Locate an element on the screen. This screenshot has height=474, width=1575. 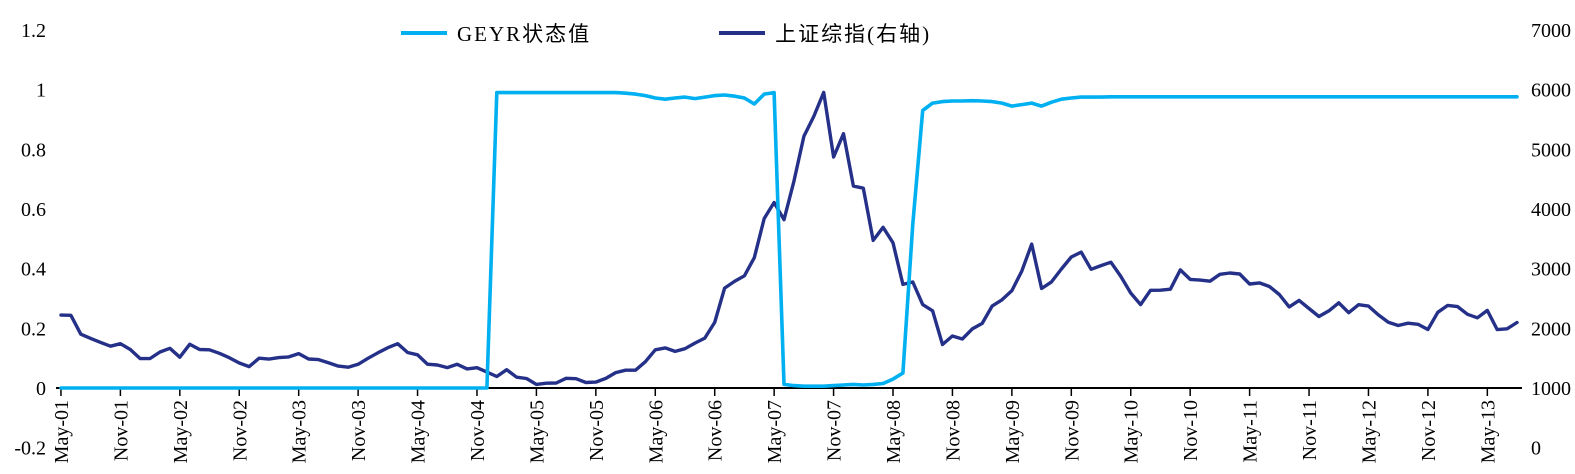
x-axis-tick-label: May-05 is located at coordinates (537, 431).